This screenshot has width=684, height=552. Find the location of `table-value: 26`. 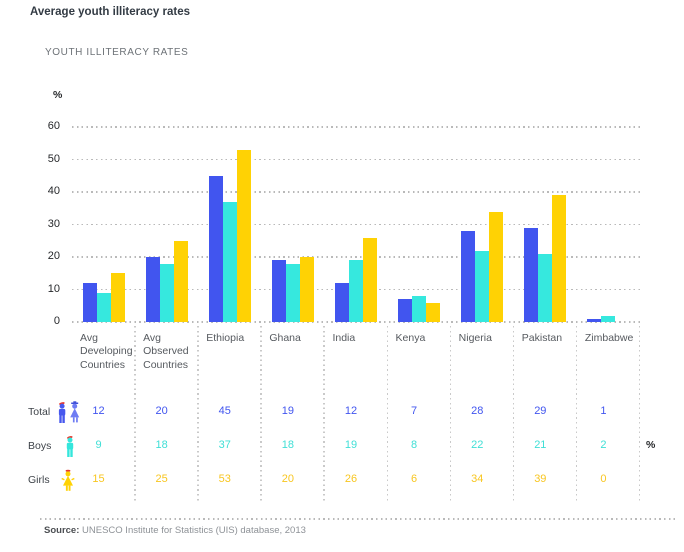

table-value: 26 is located at coordinates (351, 479).